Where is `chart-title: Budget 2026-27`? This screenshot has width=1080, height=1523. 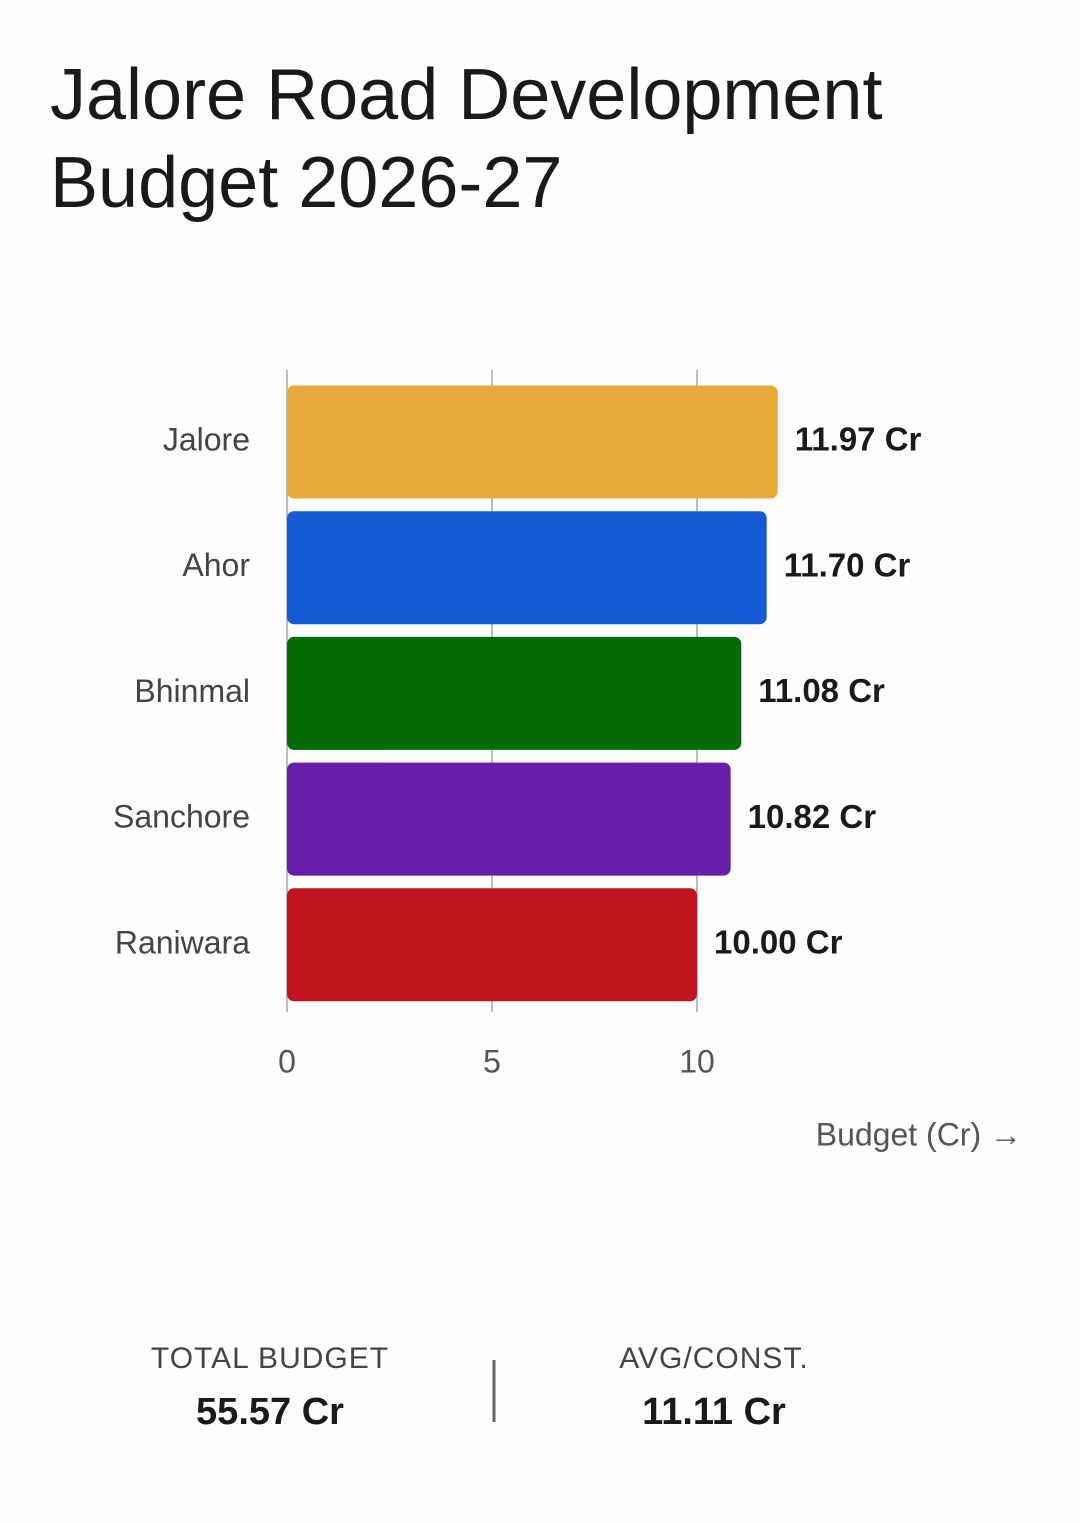 chart-title: Budget 2026-27 is located at coordinates (306, 183).